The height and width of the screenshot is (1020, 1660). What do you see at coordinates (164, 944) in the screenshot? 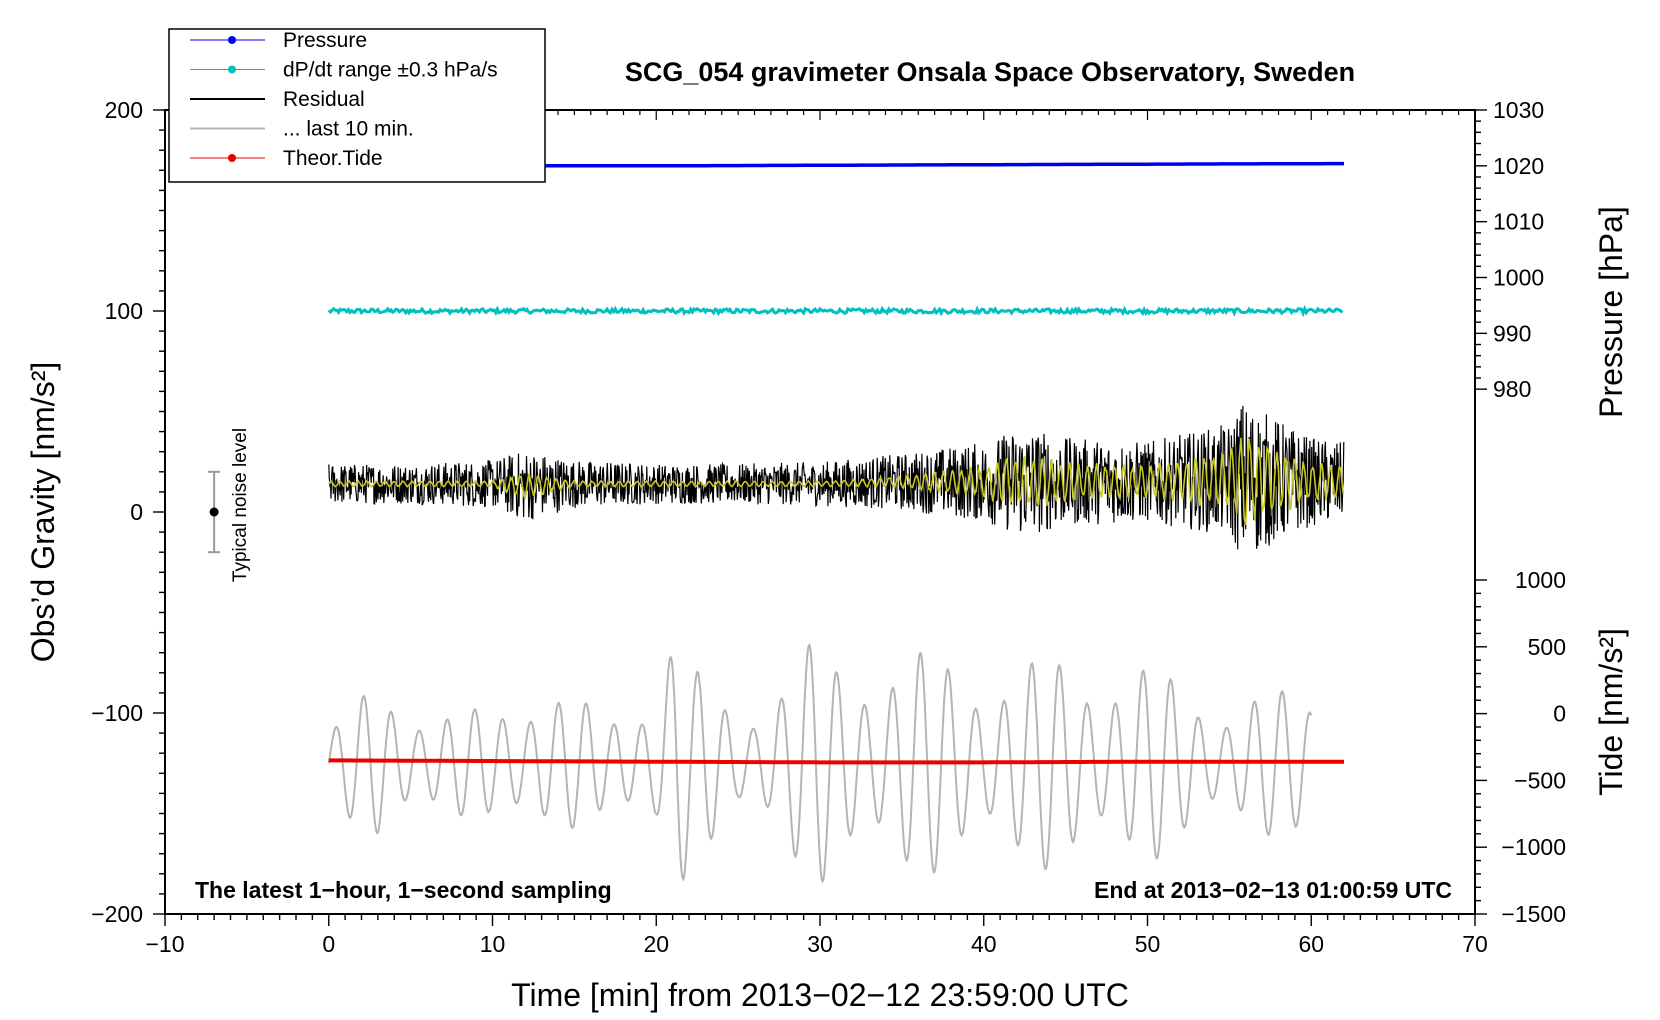
I see `x-tick-label: −10` at bounding box center [164, 944].